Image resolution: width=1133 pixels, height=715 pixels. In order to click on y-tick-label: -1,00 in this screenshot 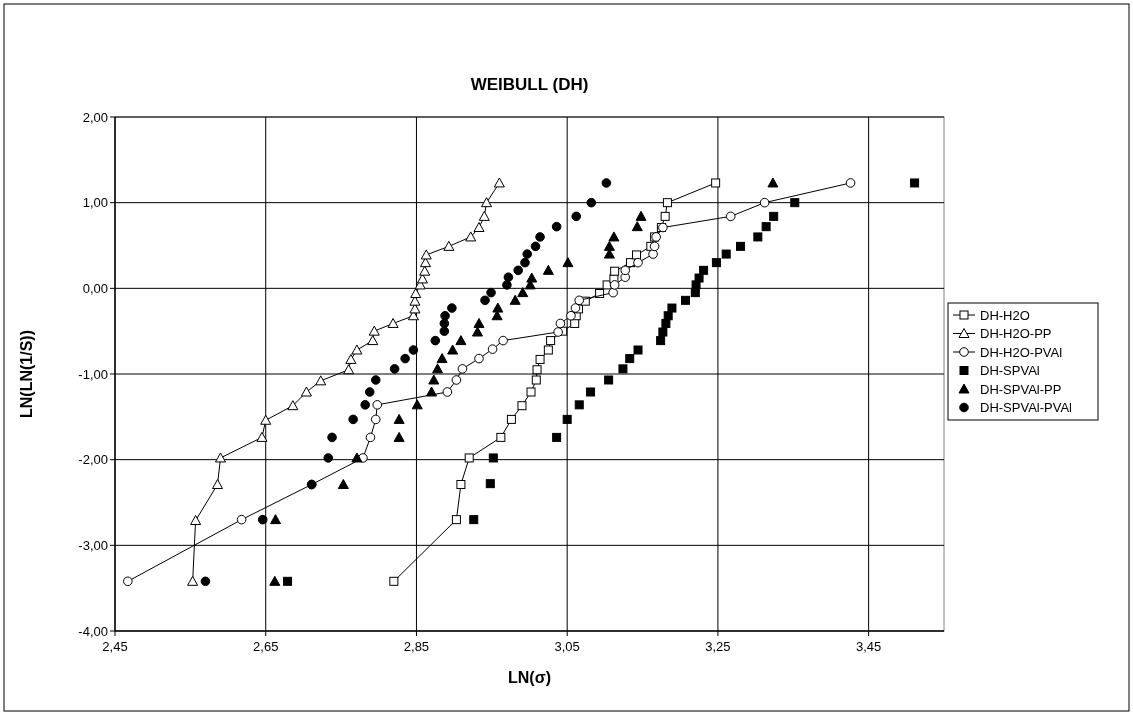, I will do `click(93, 374)`.